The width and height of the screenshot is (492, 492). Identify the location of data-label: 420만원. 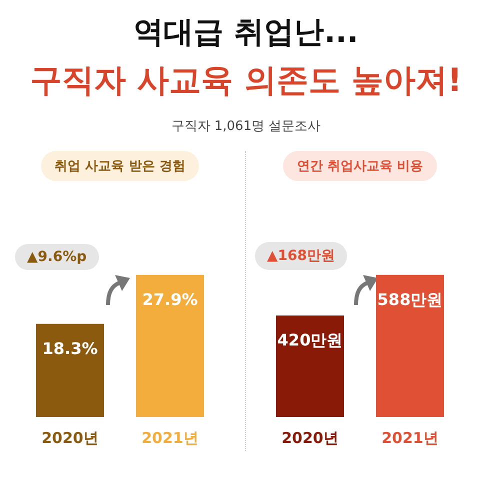
(310, 340).